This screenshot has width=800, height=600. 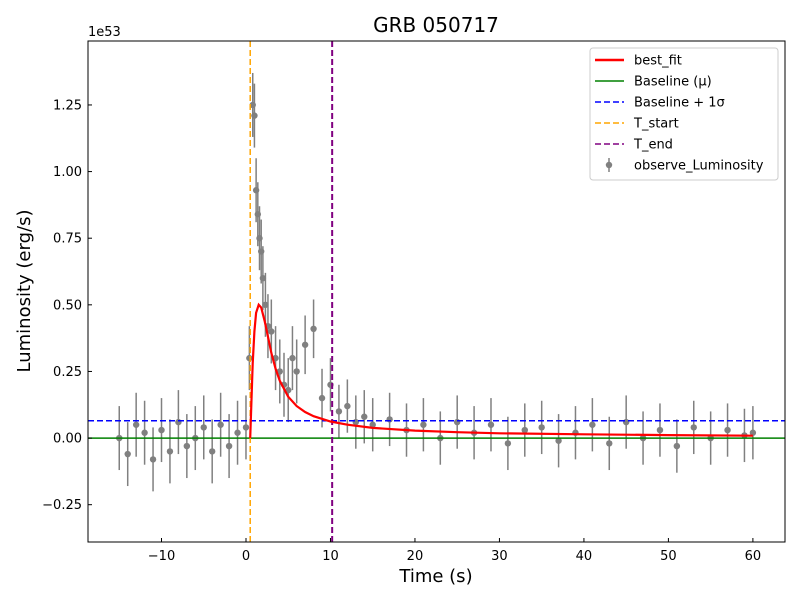 What do you see at coordinates (656, 124) in the screenshot?
I see `legend-label: T_start` at bounding box center [656, 124].